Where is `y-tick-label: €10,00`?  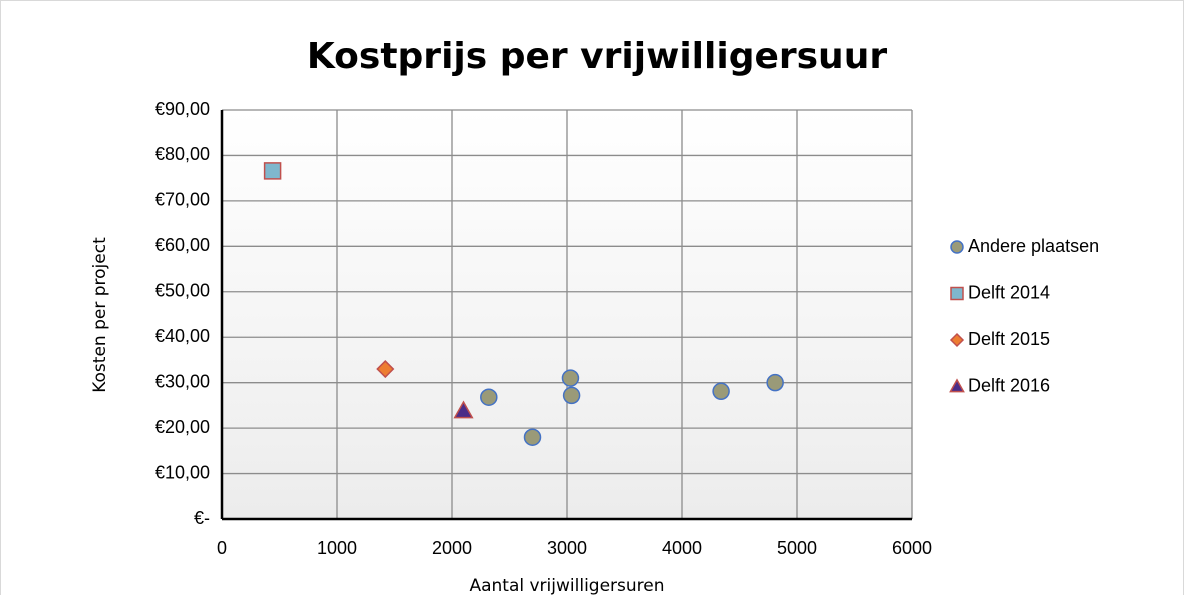
y-tick-label: €10,00 is located at coordinates (182, 472).